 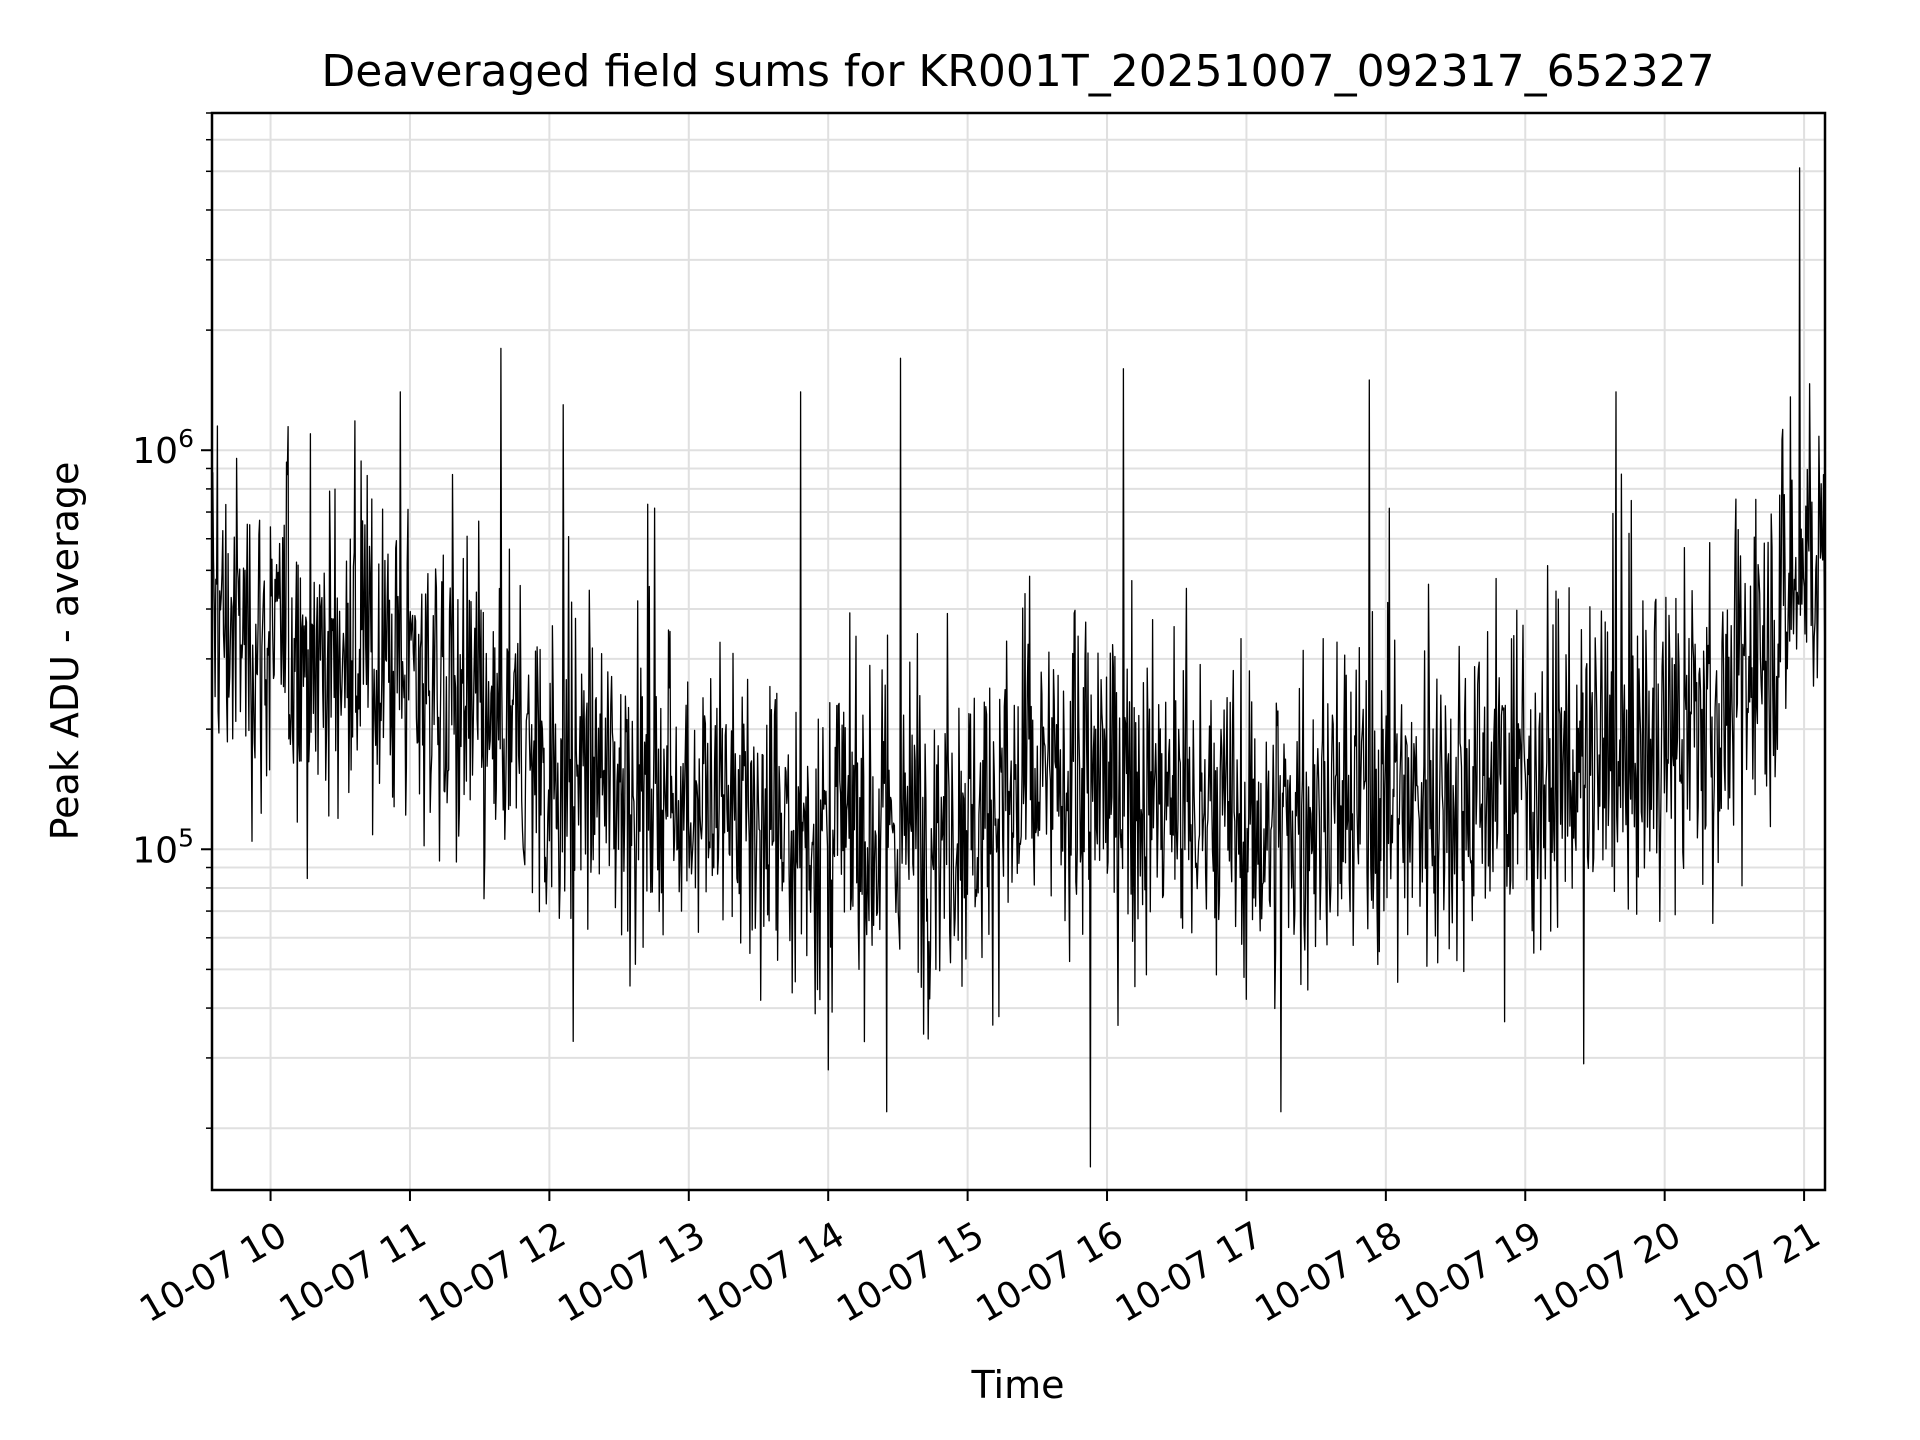 I want to click on x-axis-label: Time, so click(x=1018, y=1385).